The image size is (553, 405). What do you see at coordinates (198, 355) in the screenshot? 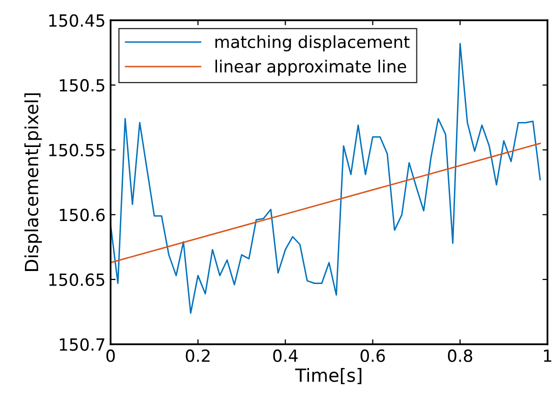
I see `x-tick-label: 0.2` at bounding box center [198, 355].